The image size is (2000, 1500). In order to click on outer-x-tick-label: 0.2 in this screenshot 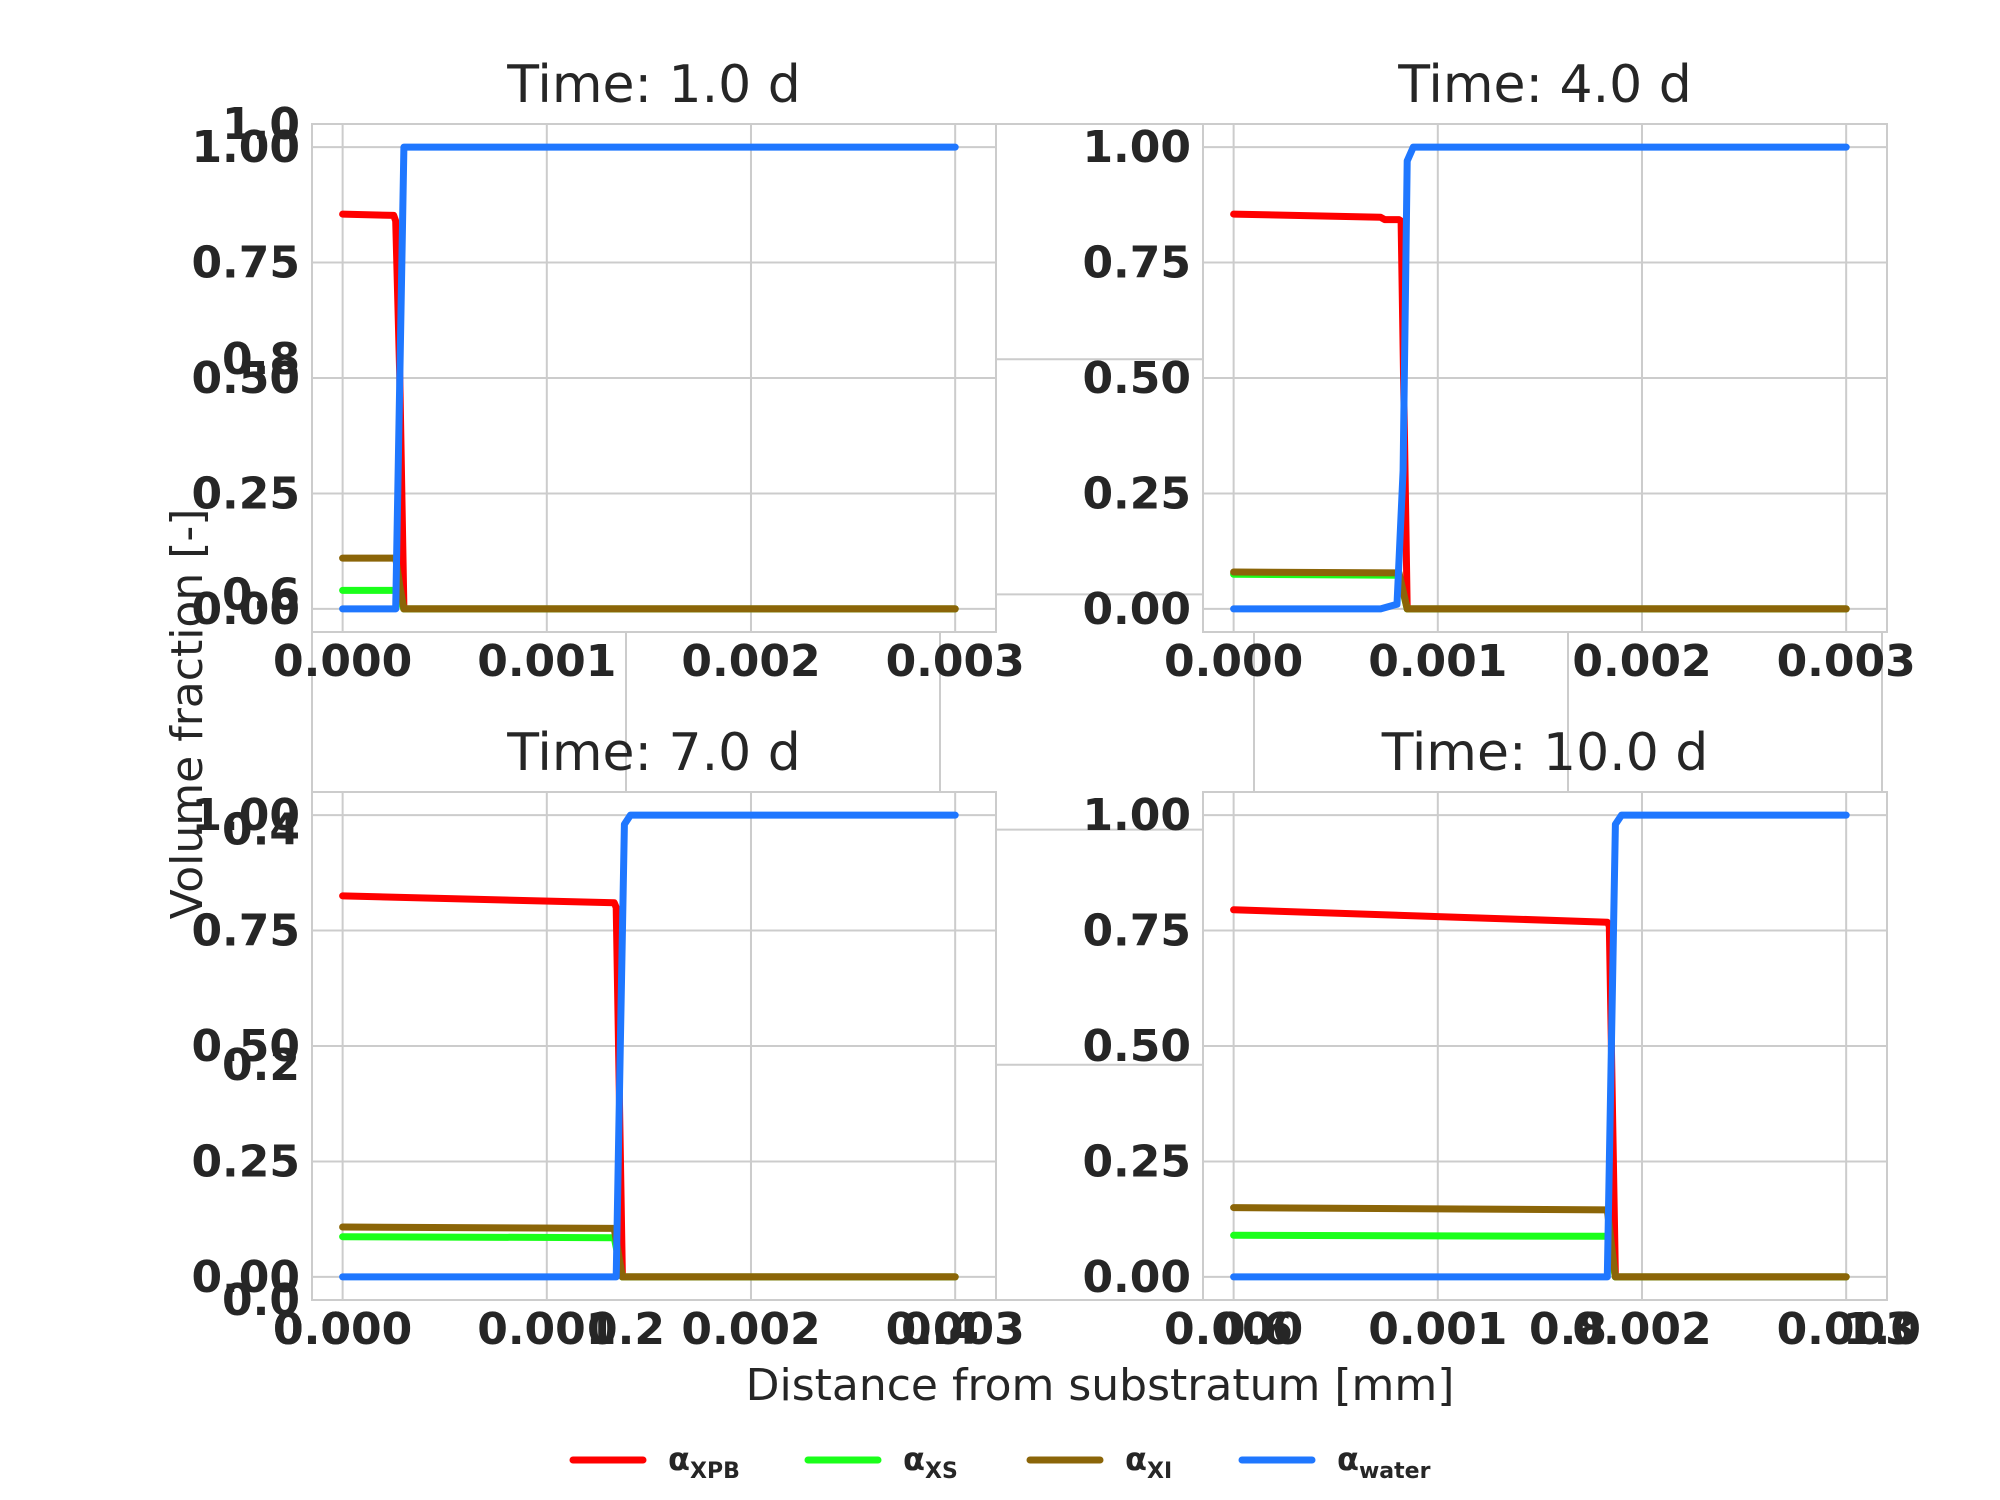, I will do `click(626, 1329)`.